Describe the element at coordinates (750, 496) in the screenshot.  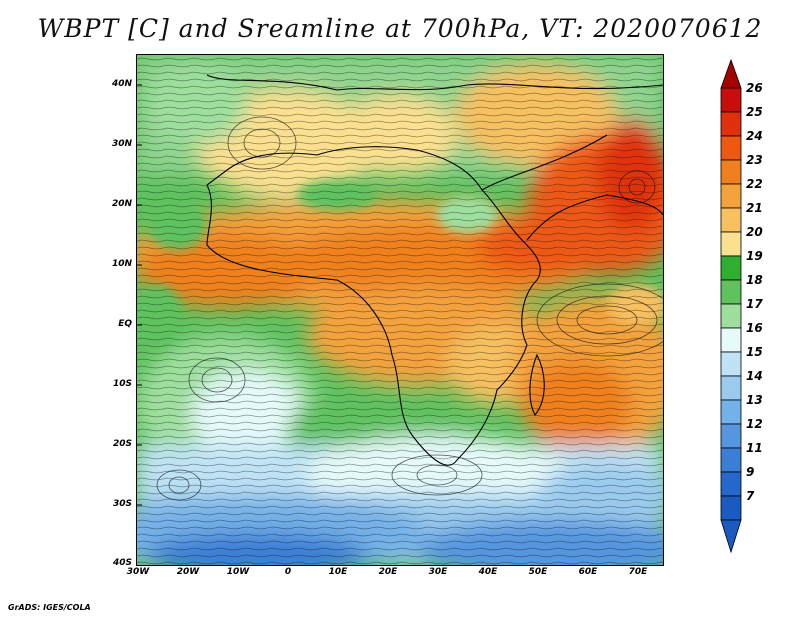
I see `colorbar-label: 7` at that location.